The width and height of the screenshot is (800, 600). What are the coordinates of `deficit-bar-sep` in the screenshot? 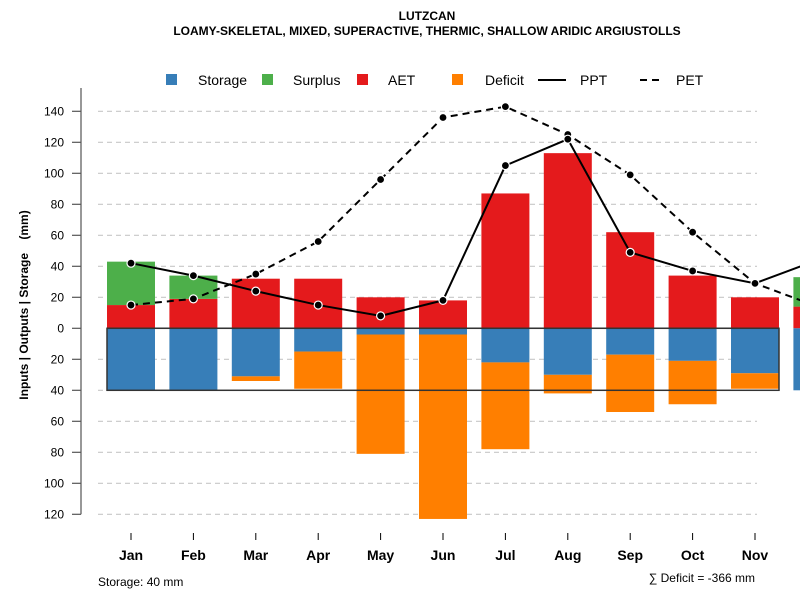 It's located at (630, 383).